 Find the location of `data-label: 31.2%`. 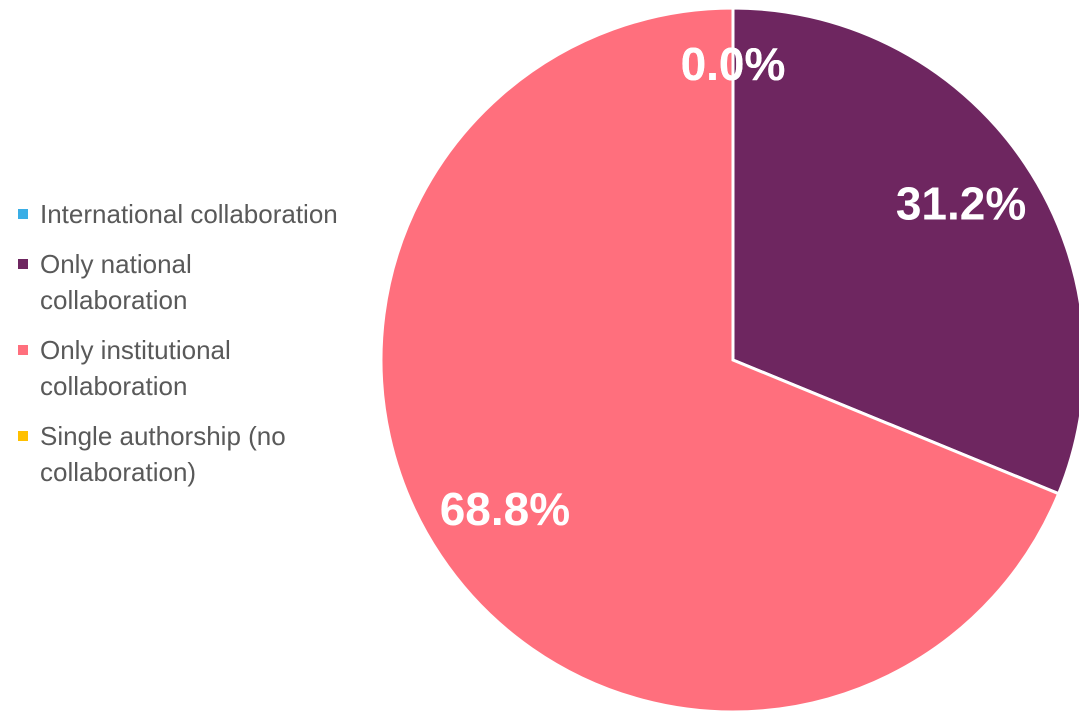

data-label: 31.2% is located at coordinates (961, 203).